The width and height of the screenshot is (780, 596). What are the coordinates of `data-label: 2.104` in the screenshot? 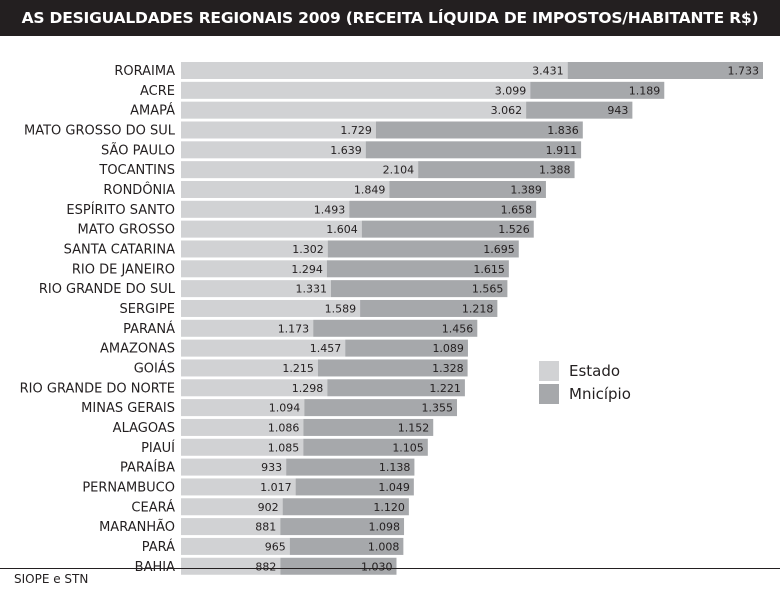 It's located at (399, 170).